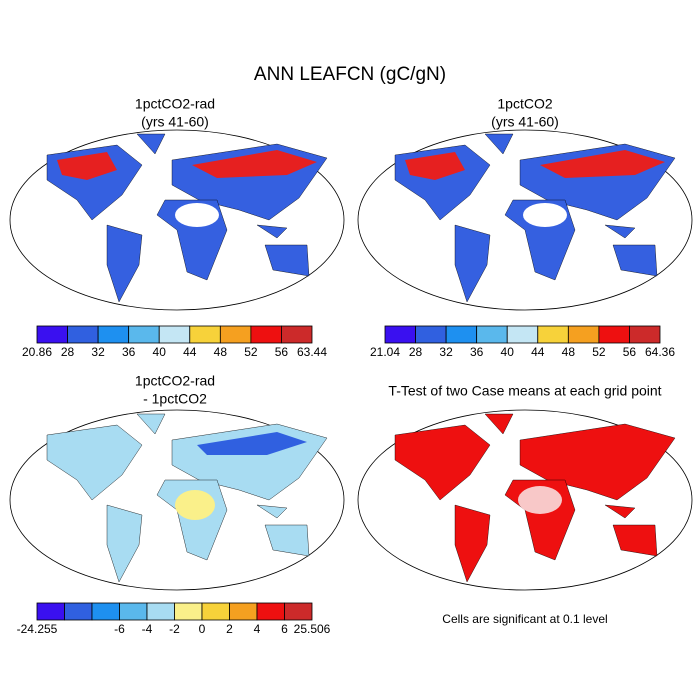 This screenshot has width=700, height=700. What do you see at coordinates (524, 104) in the screenshot?
I see `panel-title: 1pctCO2` at bounding box center [524, 104].